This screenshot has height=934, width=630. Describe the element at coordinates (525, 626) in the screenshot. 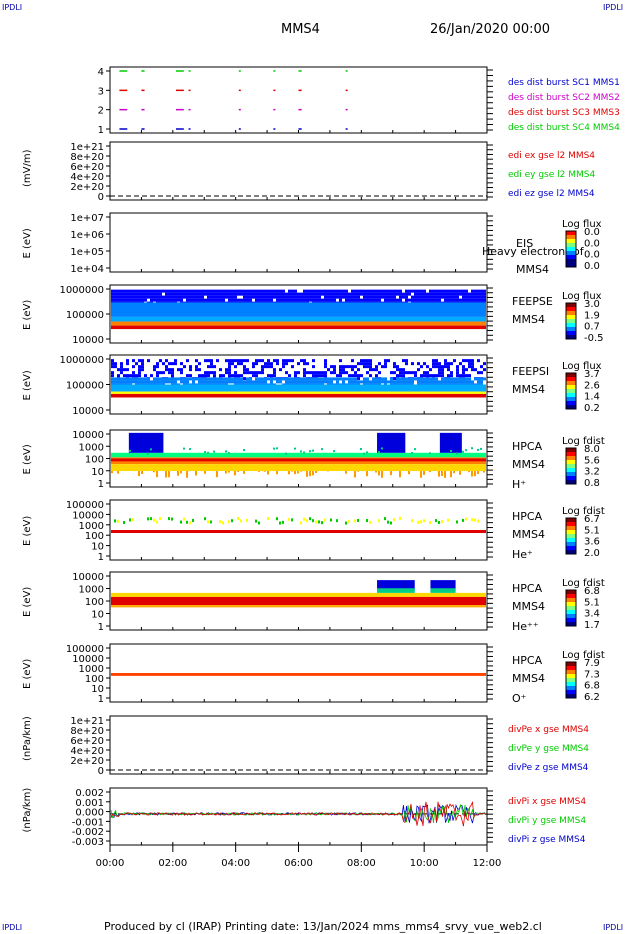

I see `instrument-label: He⁺⁺` at that location.